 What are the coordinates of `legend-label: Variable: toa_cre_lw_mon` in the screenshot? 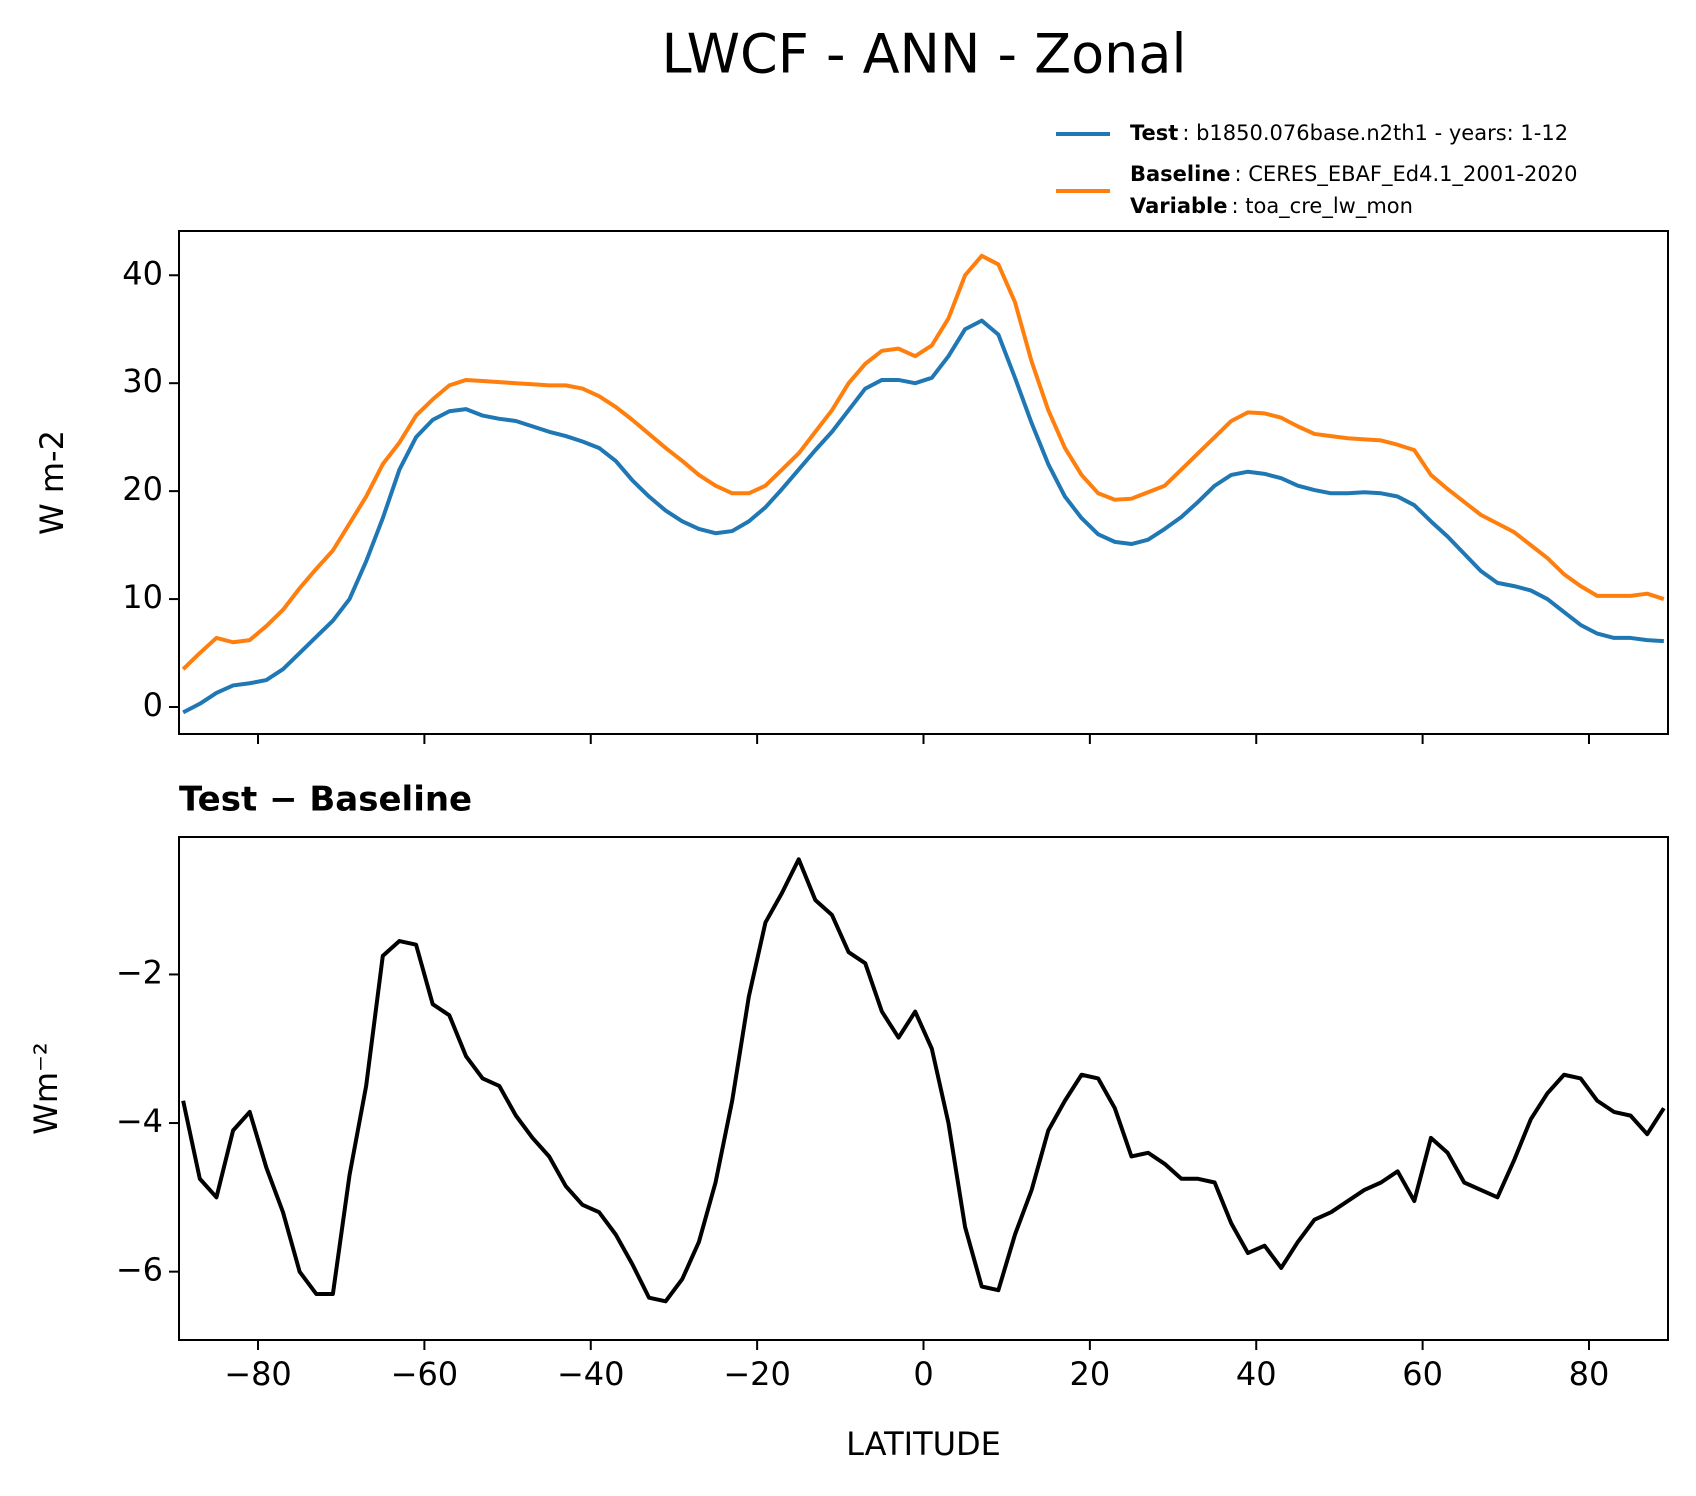 It's located at (1271, 206).